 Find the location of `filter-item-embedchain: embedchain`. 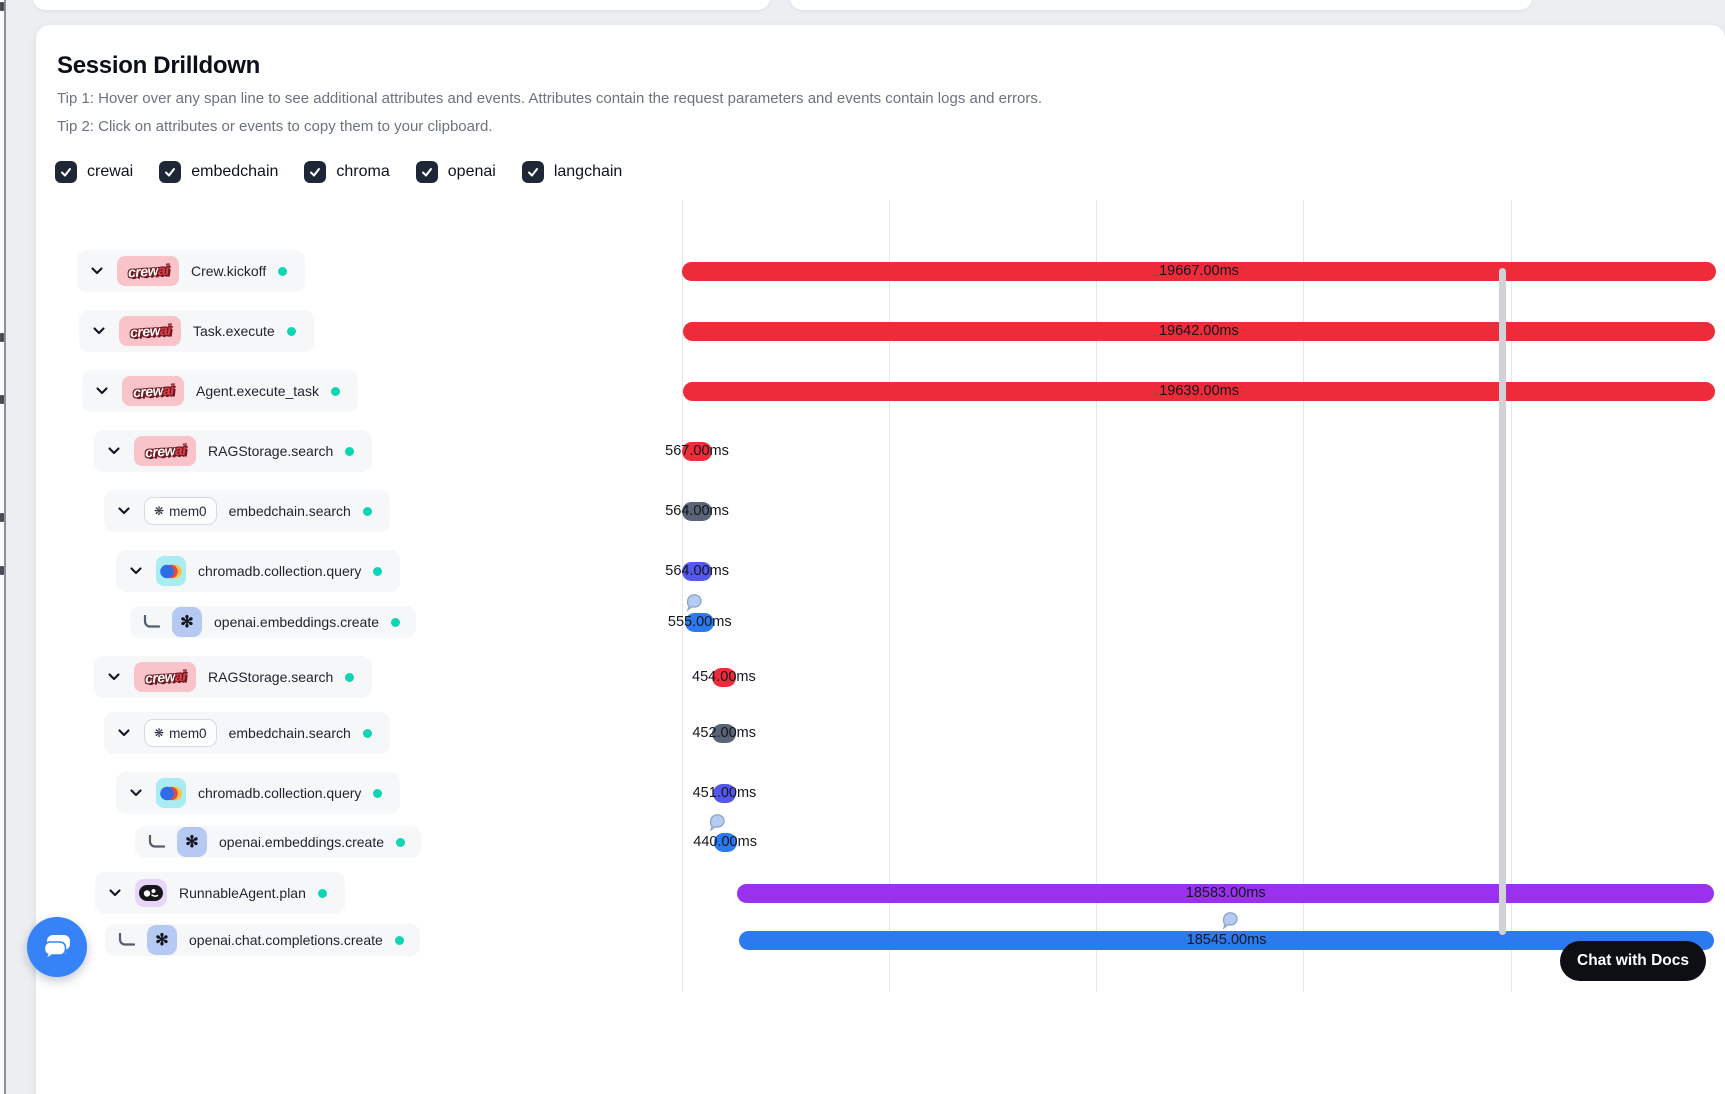

filter-item-embedchain: embedchain is located at coordinates (218, 172).